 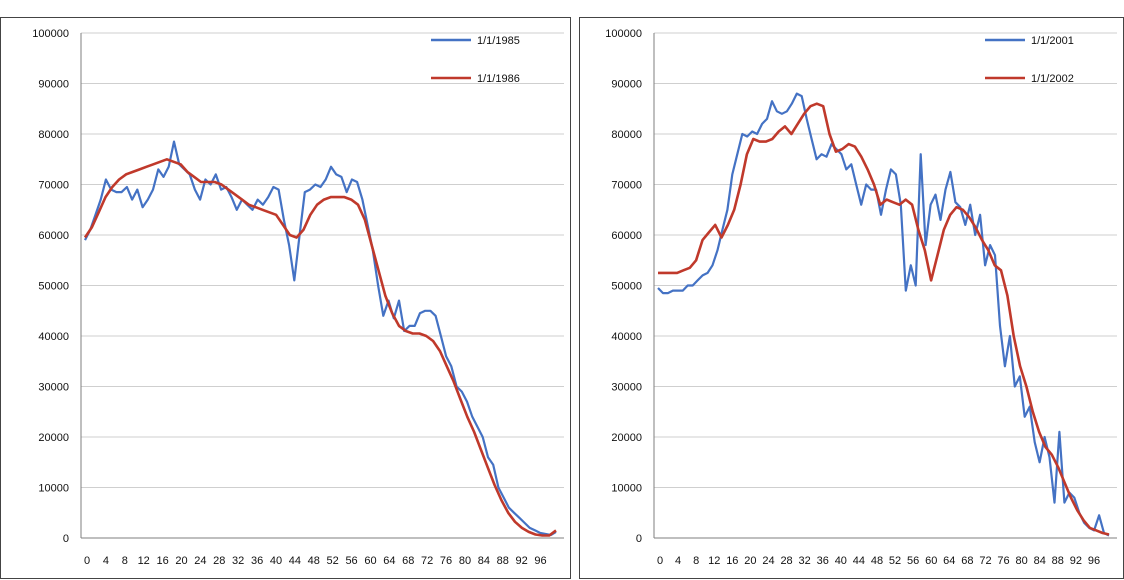 I want to click on legend-label: 1/1/1985, so click(x=498, y=41).